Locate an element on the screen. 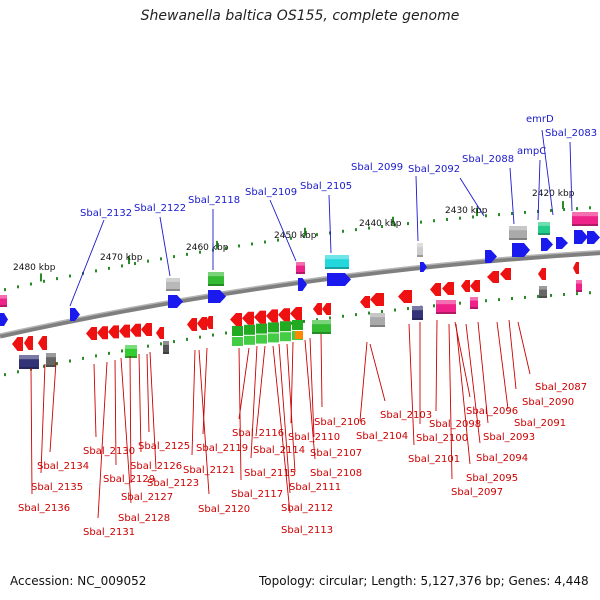 The width and height of the screenshot is (600, 600). bottom-gene-label: Sbal_2116 is located at coordinates (258, 433).